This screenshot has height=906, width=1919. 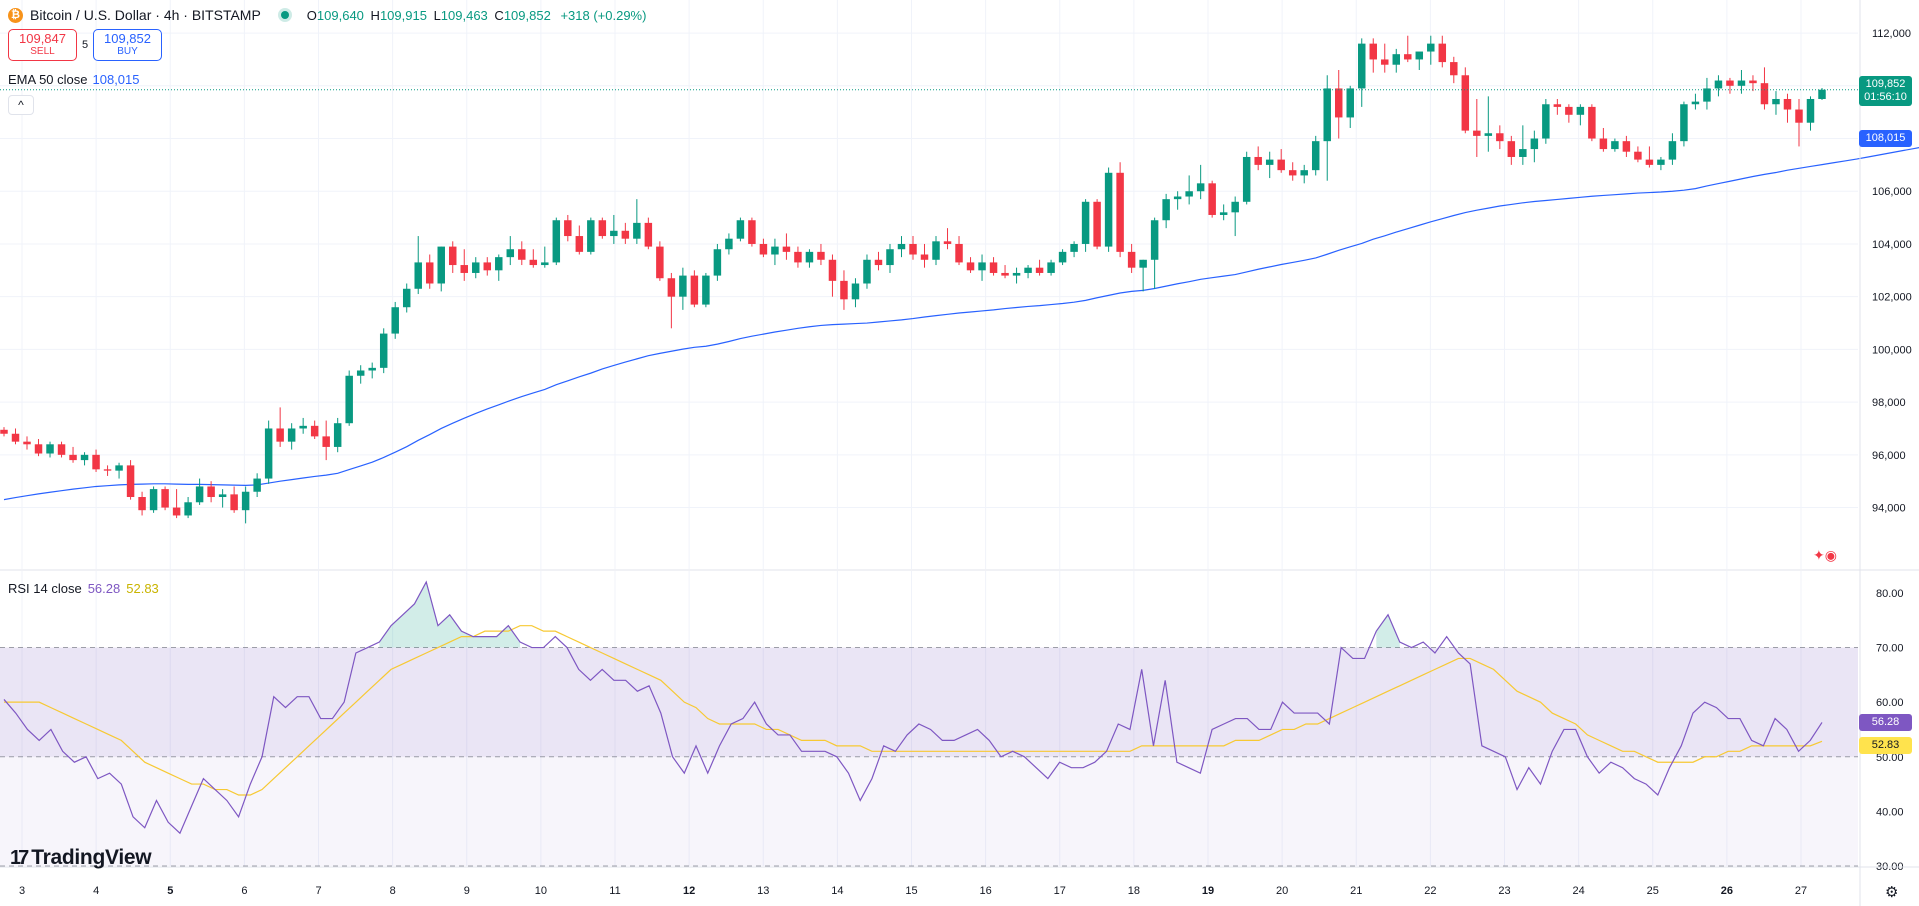 I want to click on time-tick-label: 10, so click(x=541, y=891).